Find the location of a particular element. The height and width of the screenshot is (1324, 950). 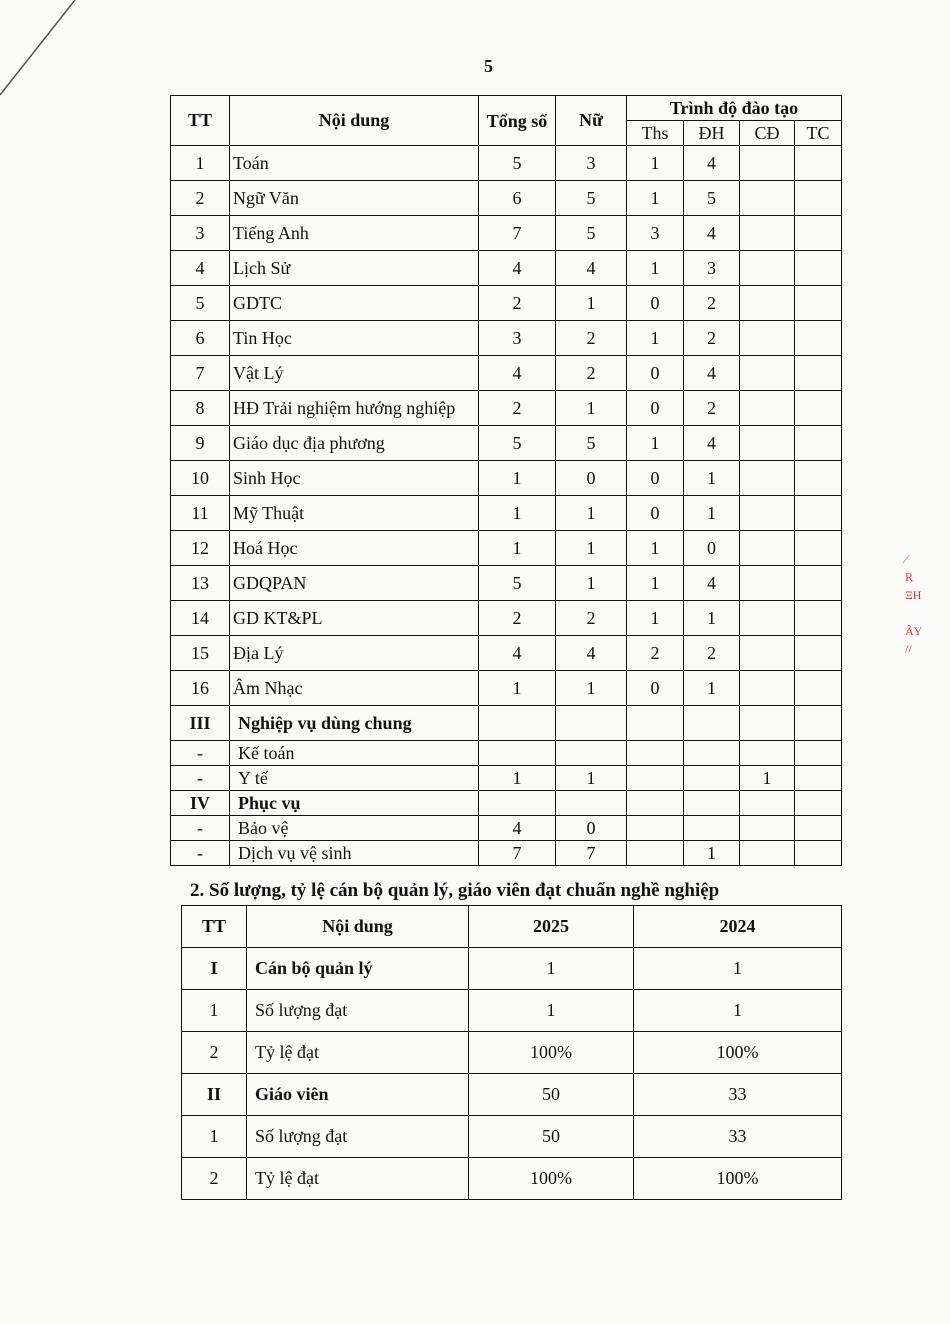

cell-content: Bảo vệ is located at coordinates (354, 828).